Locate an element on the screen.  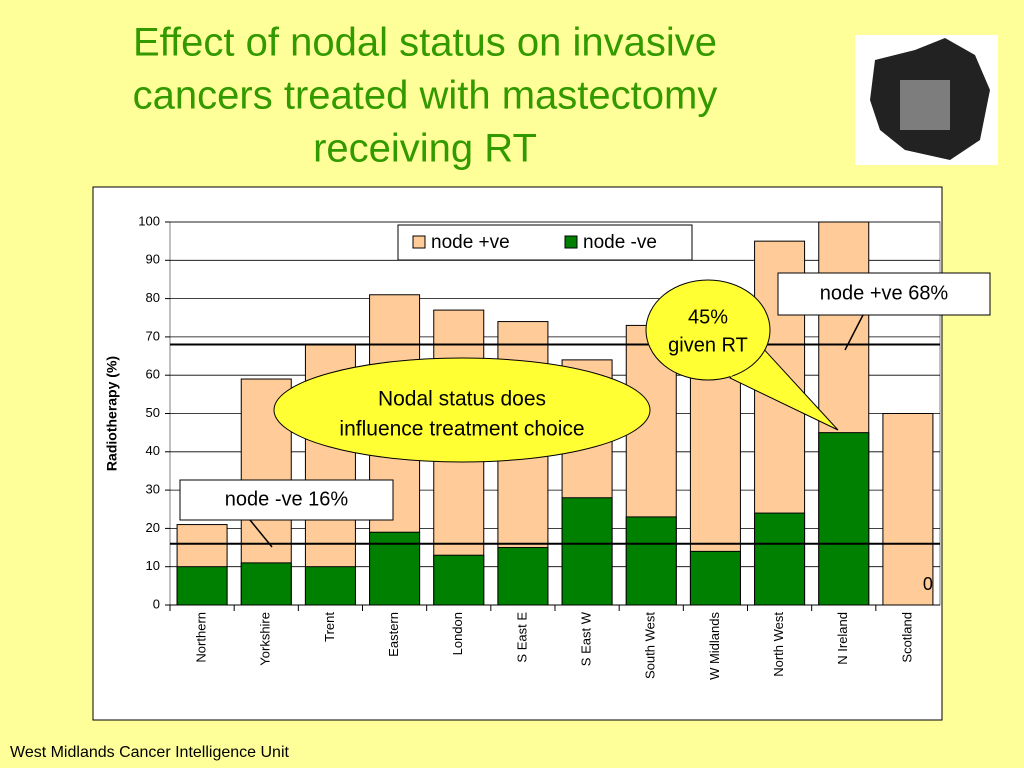
x-tick-label: W Midlands is located at coordinates (714, 646).